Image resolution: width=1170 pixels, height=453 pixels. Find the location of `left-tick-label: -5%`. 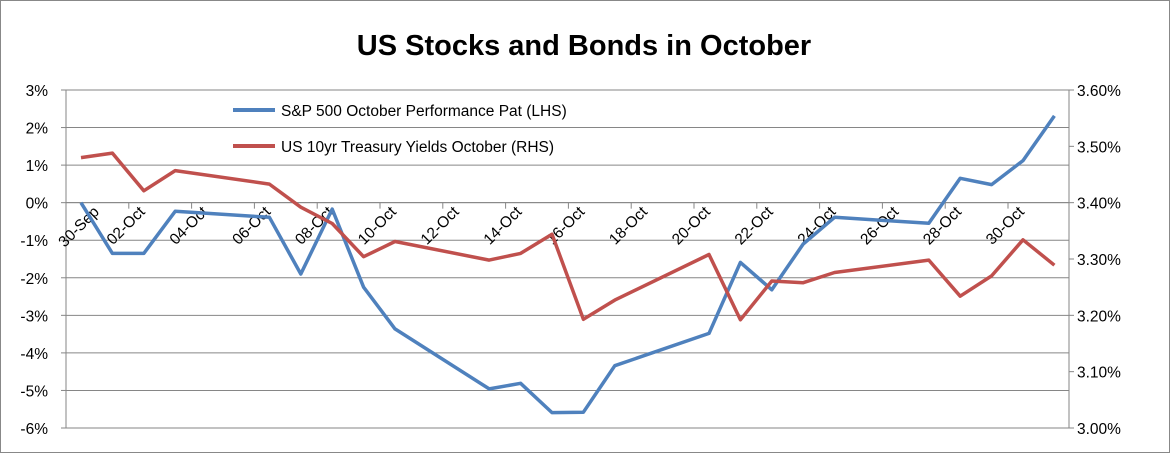

left-tick-label: -5% is located at coordinates (34, 391).